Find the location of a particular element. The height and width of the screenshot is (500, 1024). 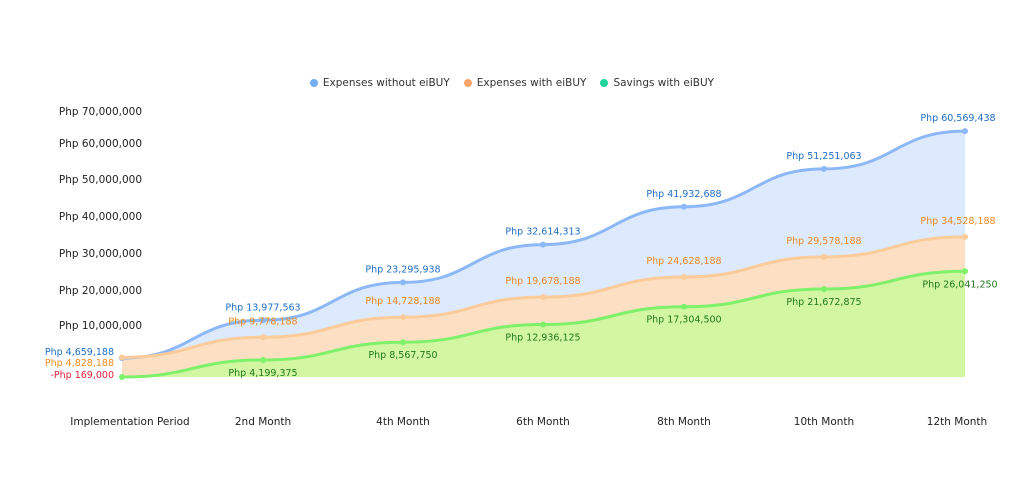

data-label: Php 17,304,500 is located at coordinates (683, 320).